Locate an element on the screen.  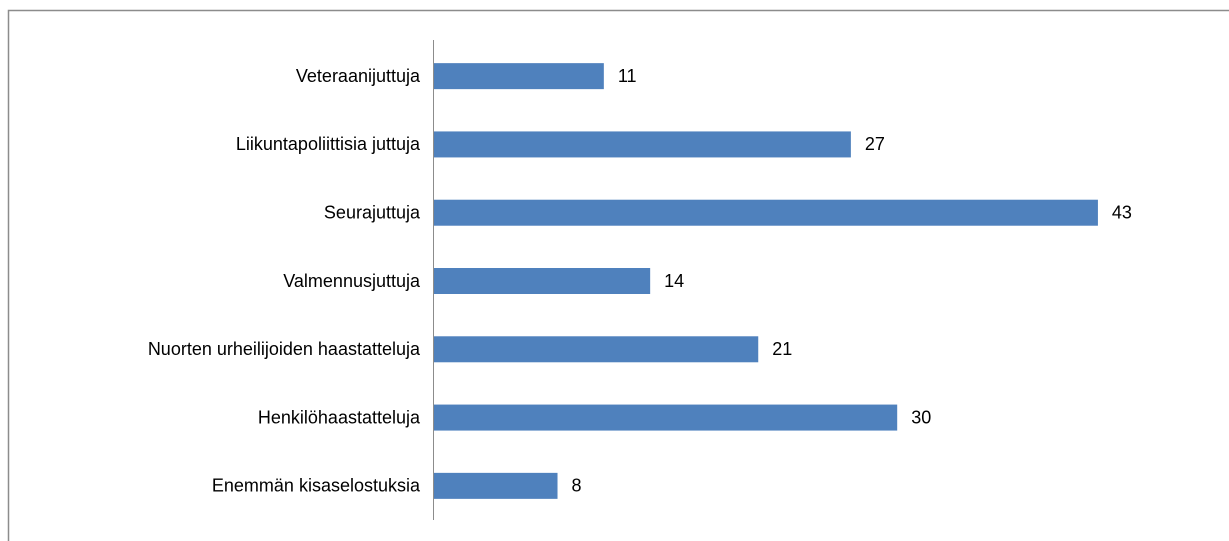
y-tick-label: Seurajuttuja is located at coordinates (372, 212).